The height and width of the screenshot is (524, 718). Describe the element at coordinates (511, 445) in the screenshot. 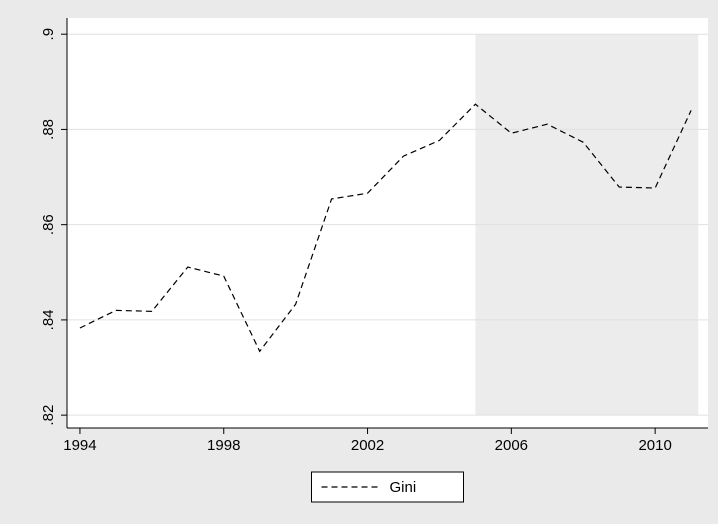

I see `x-tick-label: 2006` at that location.